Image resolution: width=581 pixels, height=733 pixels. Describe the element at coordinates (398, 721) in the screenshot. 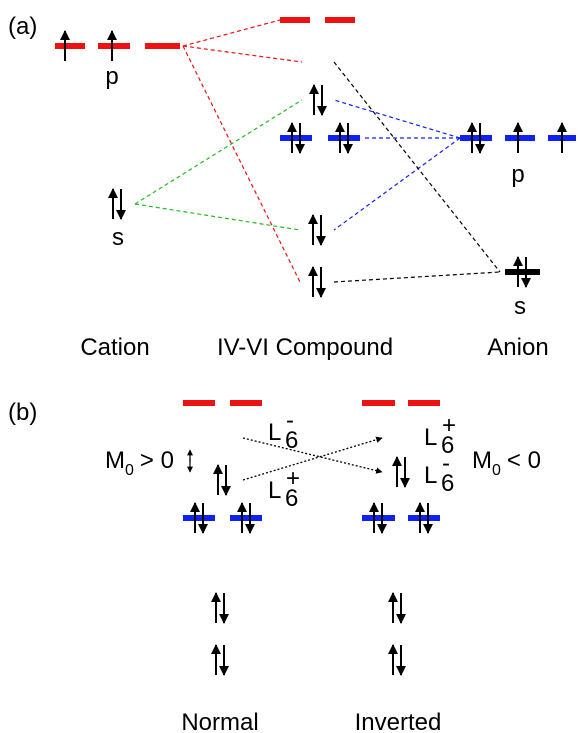

I see `label: Inverted` at that location.